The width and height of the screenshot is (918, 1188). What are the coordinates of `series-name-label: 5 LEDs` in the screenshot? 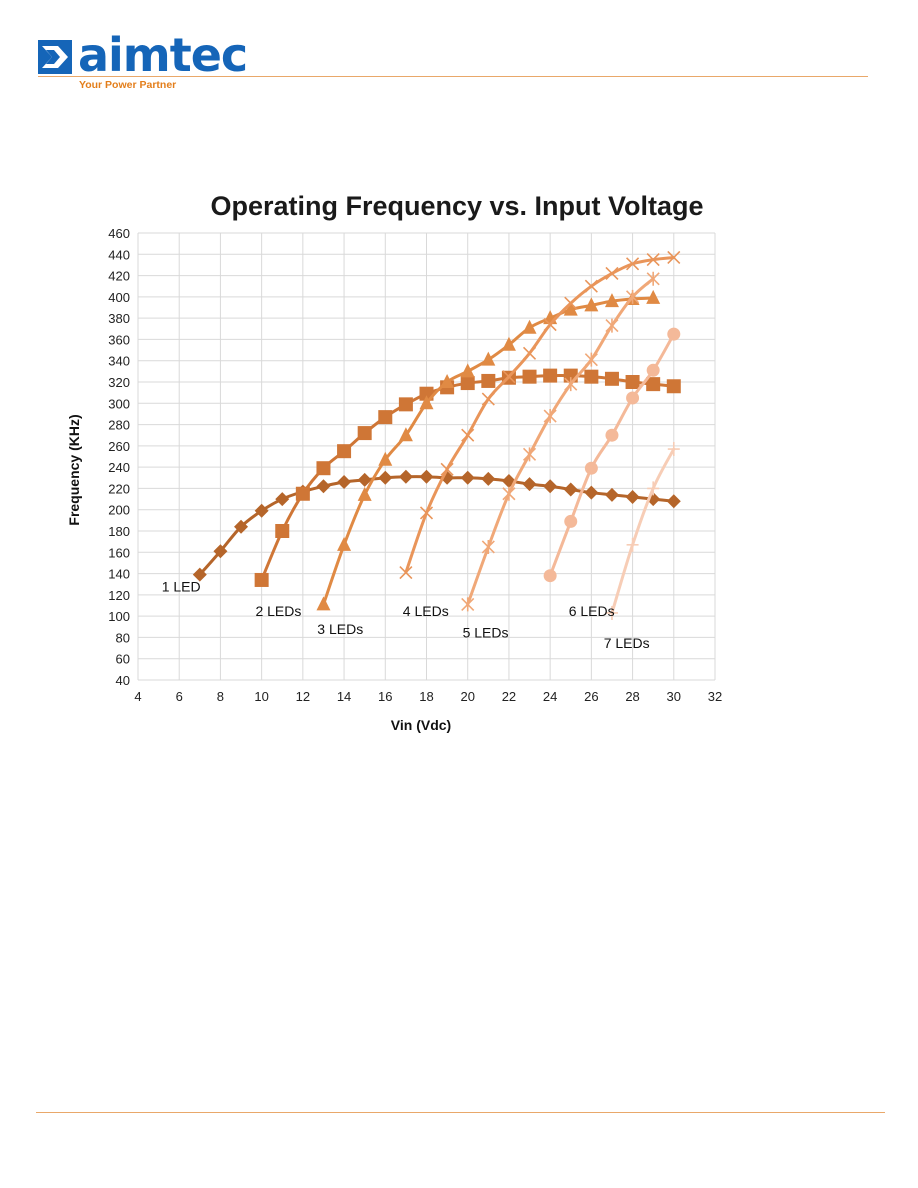 It's located at (486, 632).